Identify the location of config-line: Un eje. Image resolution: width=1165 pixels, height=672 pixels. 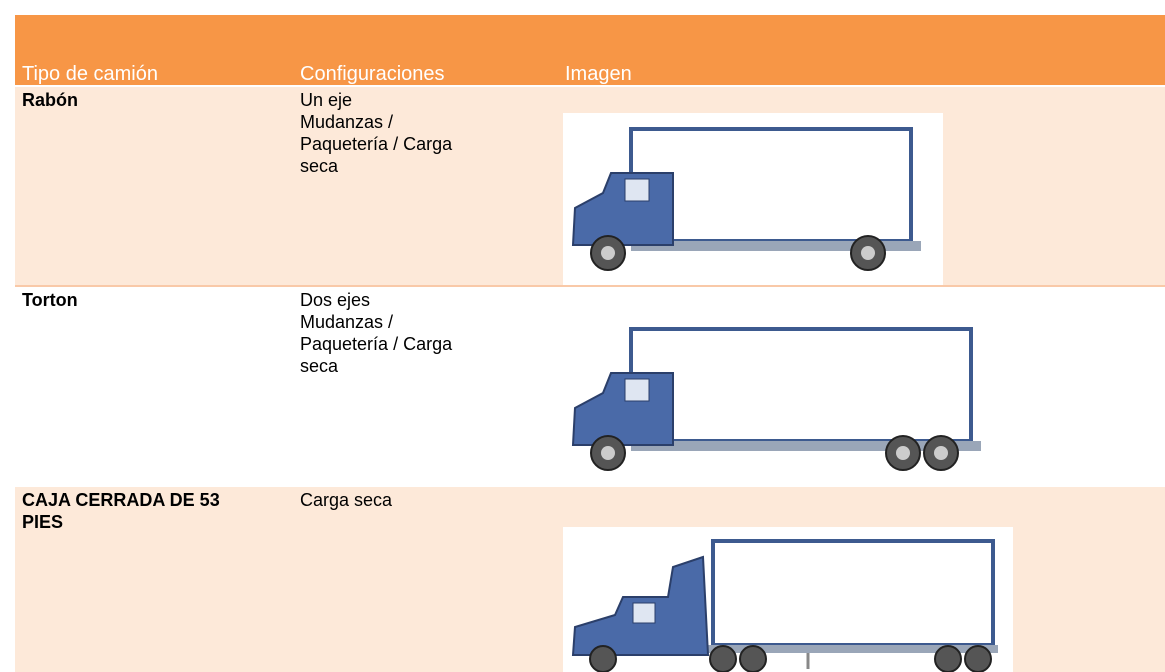
(326, 100).